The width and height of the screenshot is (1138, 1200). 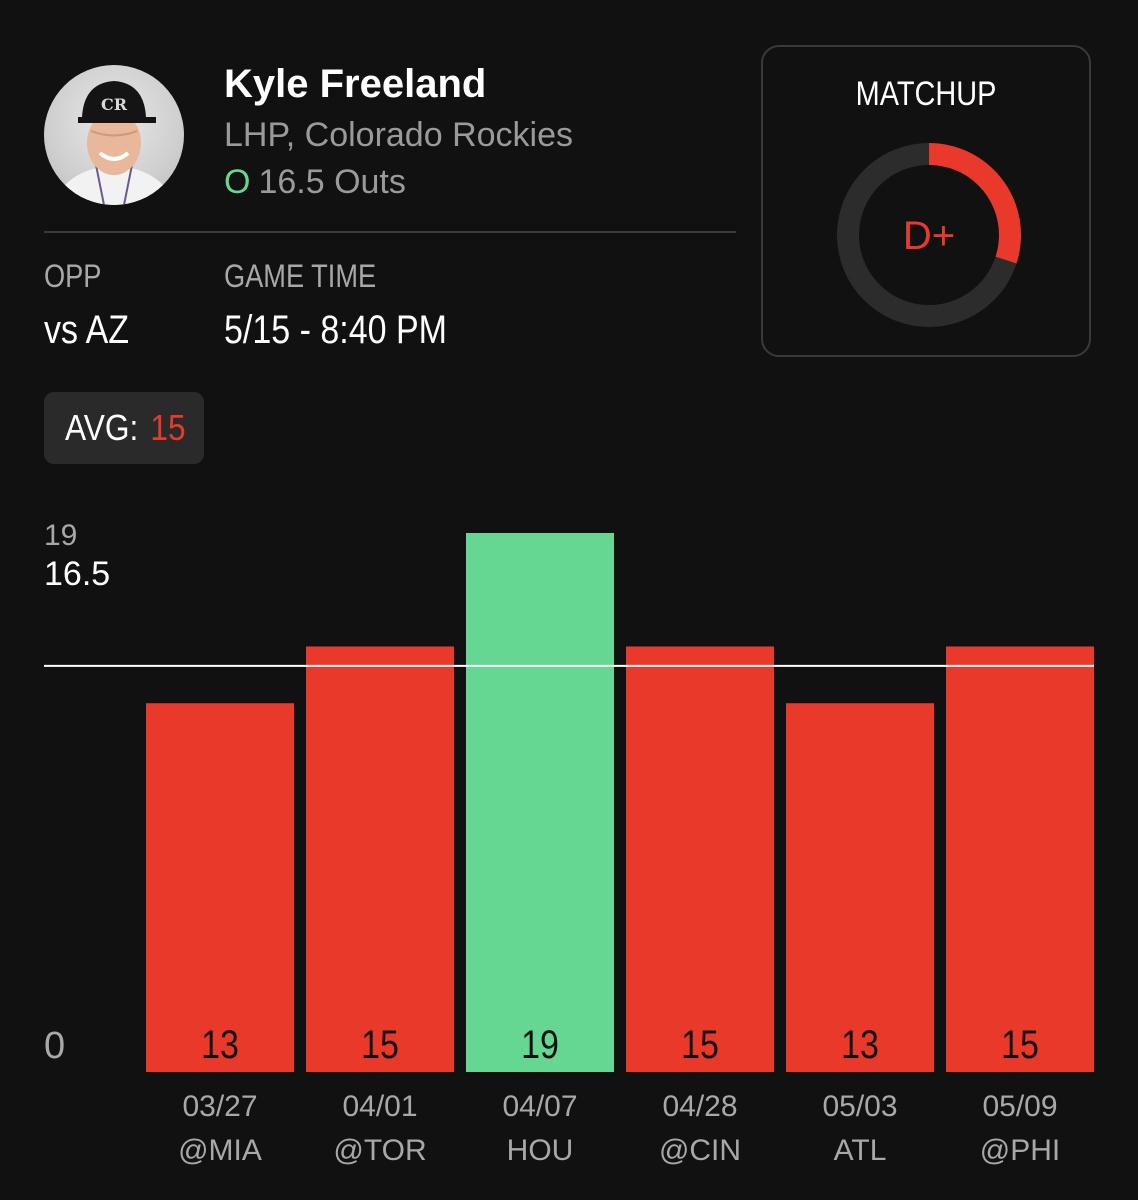 What do you see at coordinates (237, 182) in the screenshot?
I see `prop-side: O` at bounding box center [237, 182].